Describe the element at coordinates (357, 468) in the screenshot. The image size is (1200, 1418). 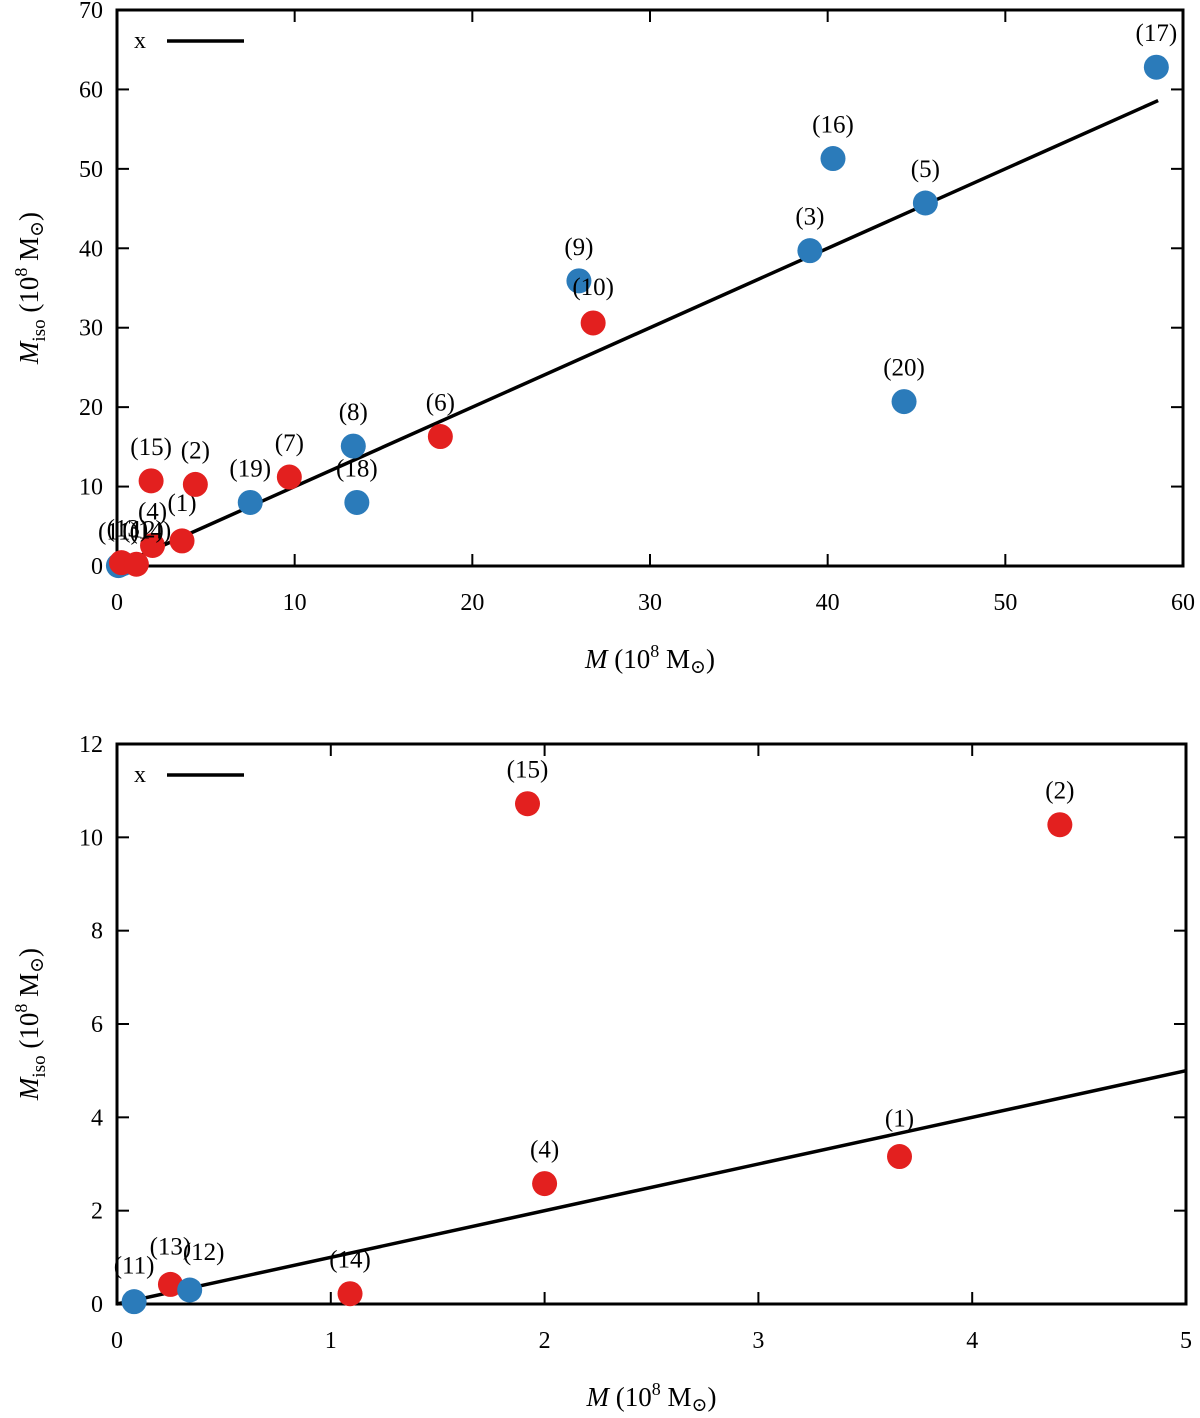
I see `point-label: (18)` at that location.